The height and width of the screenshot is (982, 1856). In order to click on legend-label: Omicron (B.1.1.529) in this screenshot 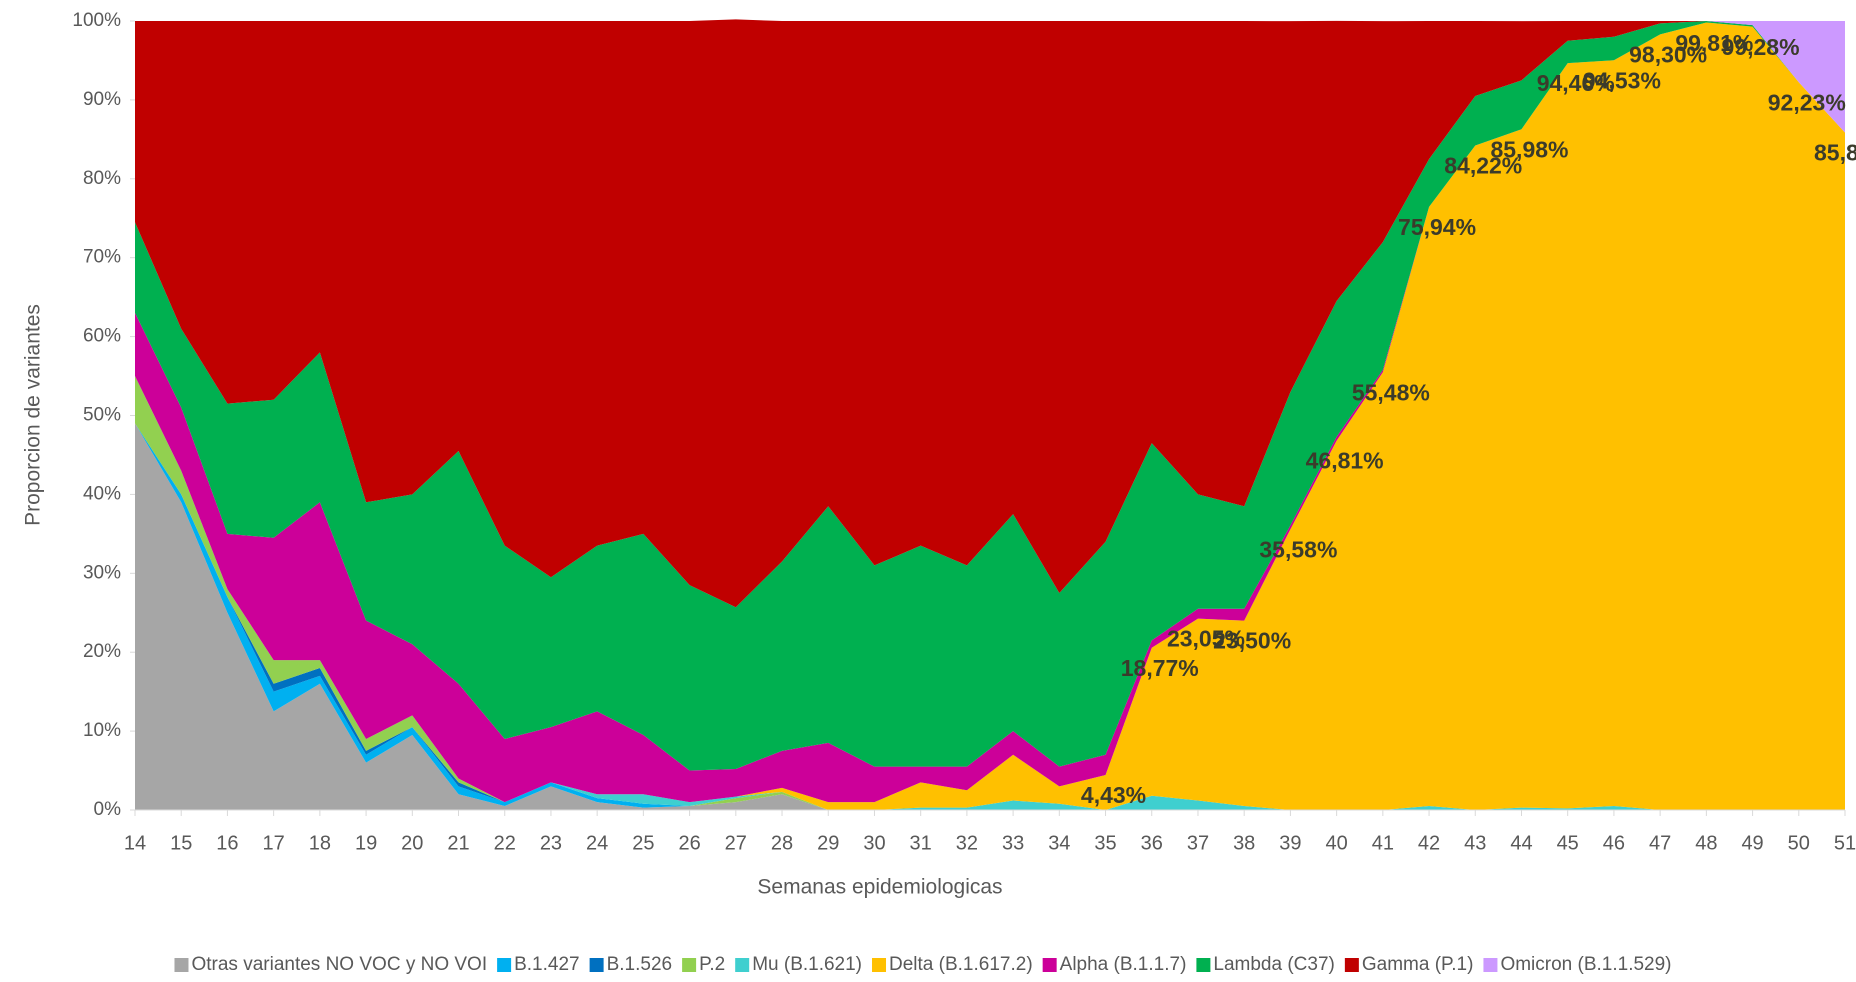, I will do `click(1585, 964)`.